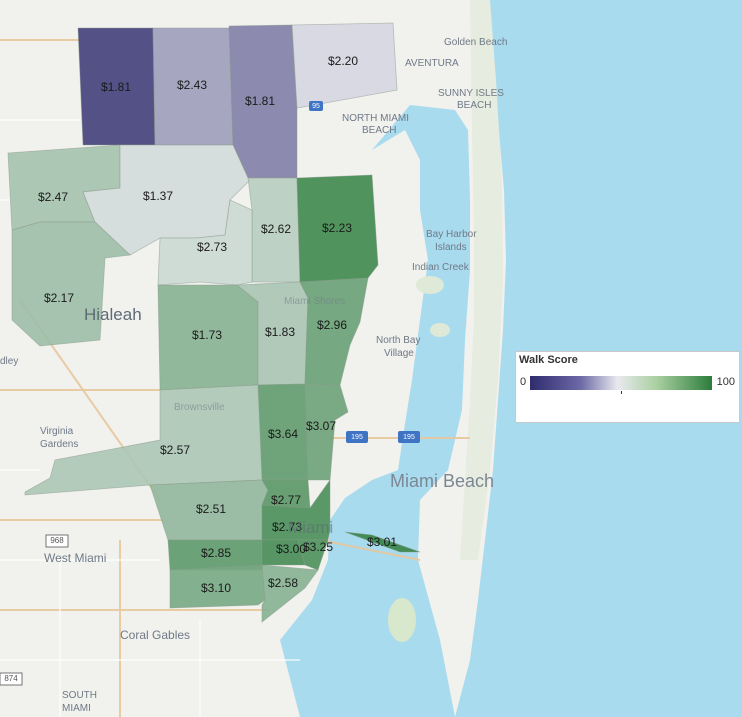 This screenshot has width=742, height=717. I want to click on place-label: Brownsville, so click(199, 407).